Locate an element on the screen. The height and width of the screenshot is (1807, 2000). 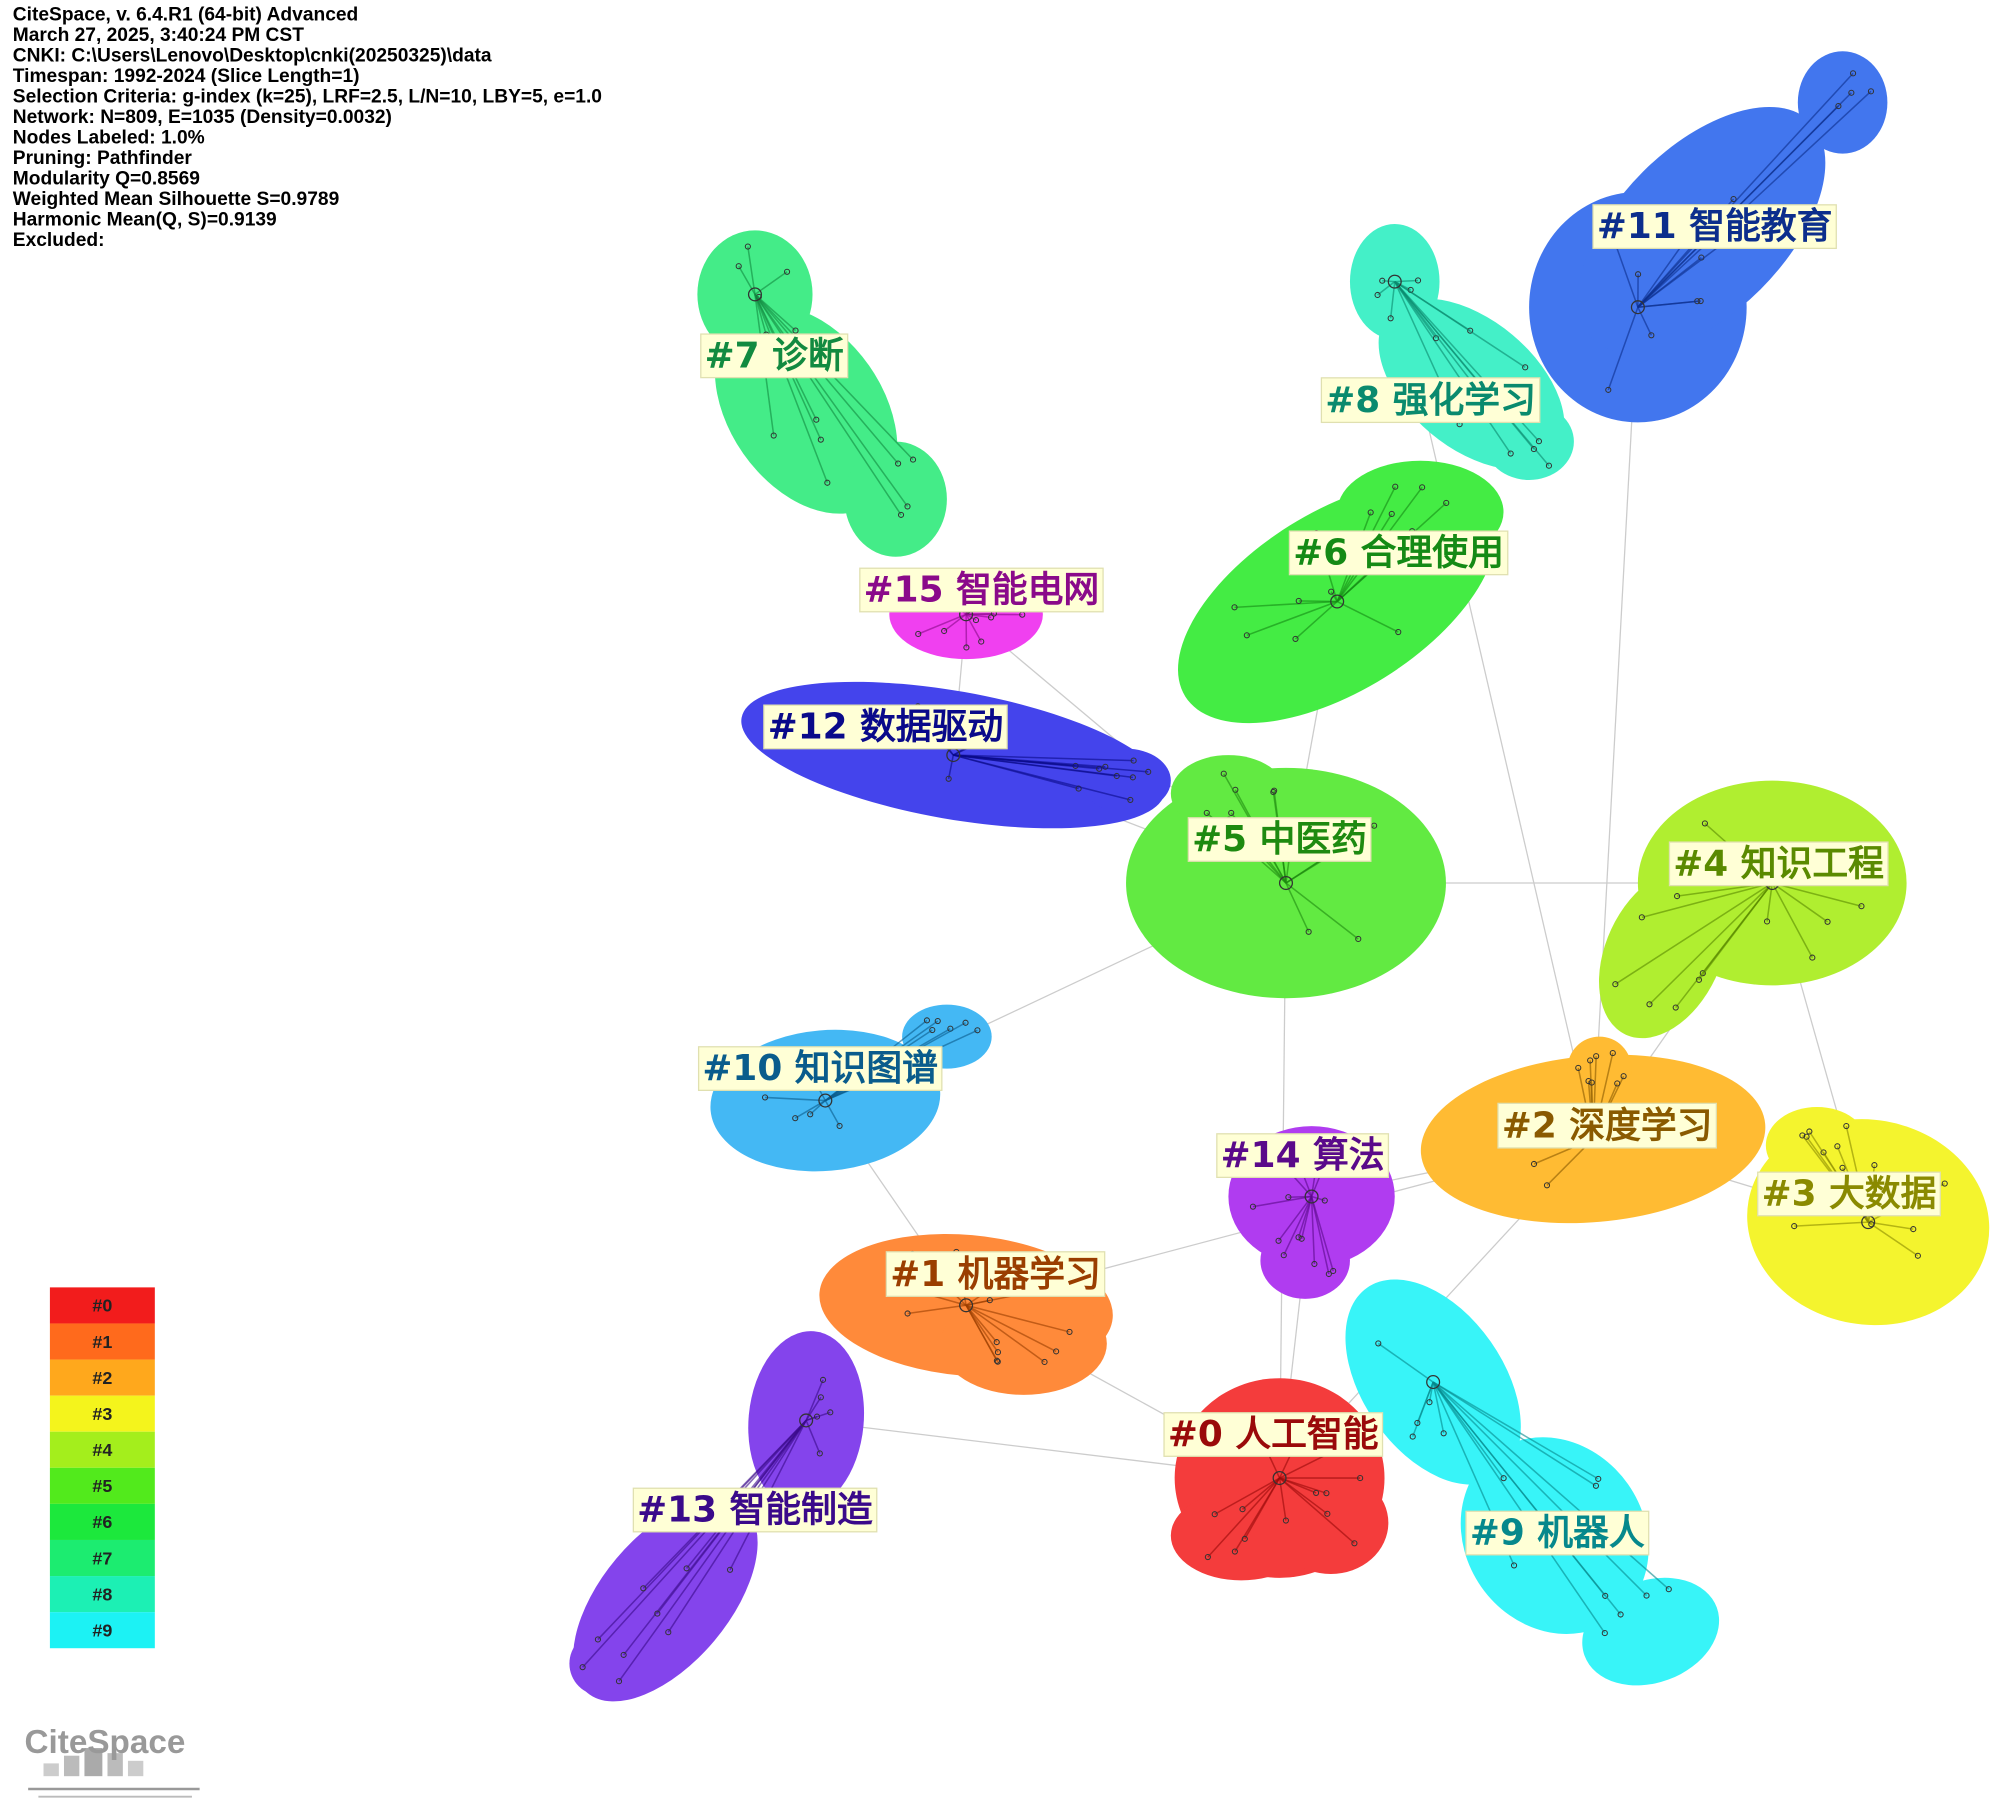
cluster-label: #15 智能电网 is located at coordinates (982, 590).